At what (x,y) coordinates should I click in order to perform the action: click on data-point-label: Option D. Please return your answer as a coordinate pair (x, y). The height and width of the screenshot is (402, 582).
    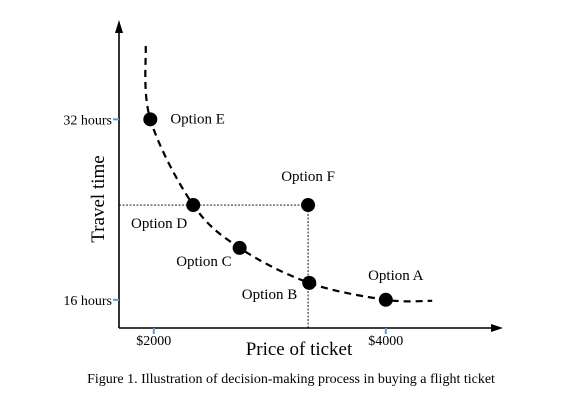
    Looking at the image, I should click on (159, 224).